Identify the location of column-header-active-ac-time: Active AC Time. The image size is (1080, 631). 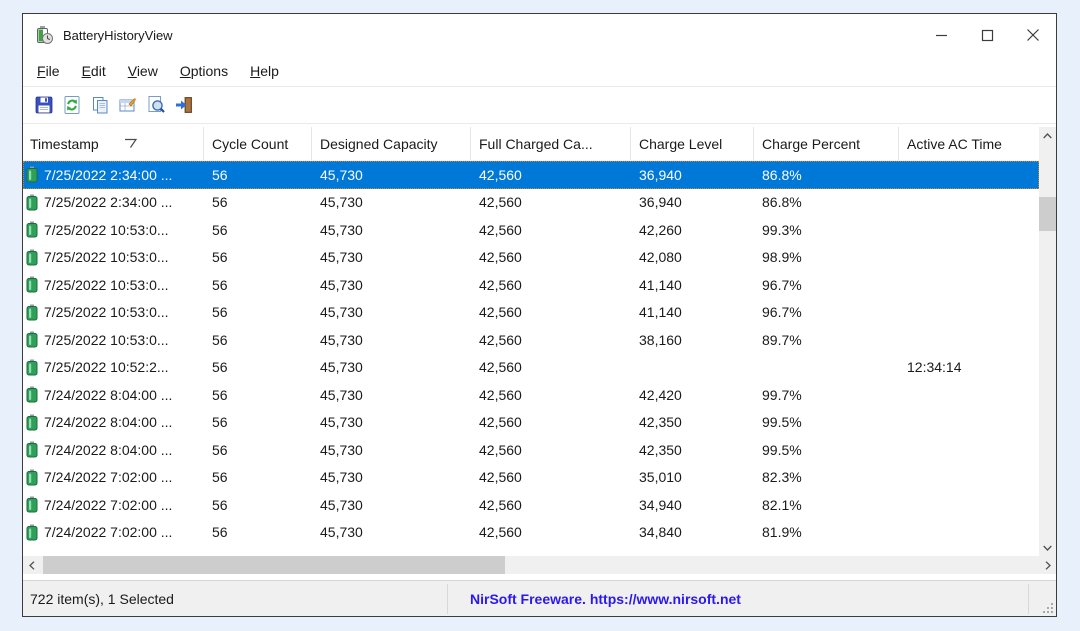
(954, 143).